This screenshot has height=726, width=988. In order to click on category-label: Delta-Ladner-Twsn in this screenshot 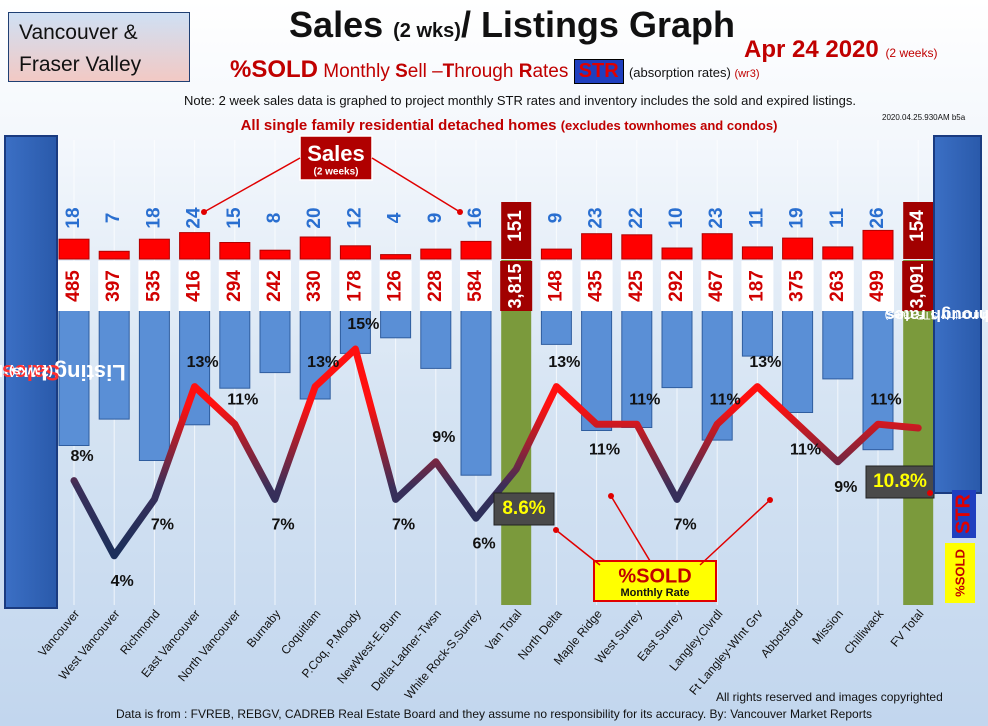, I will do `click(406, 650)`.